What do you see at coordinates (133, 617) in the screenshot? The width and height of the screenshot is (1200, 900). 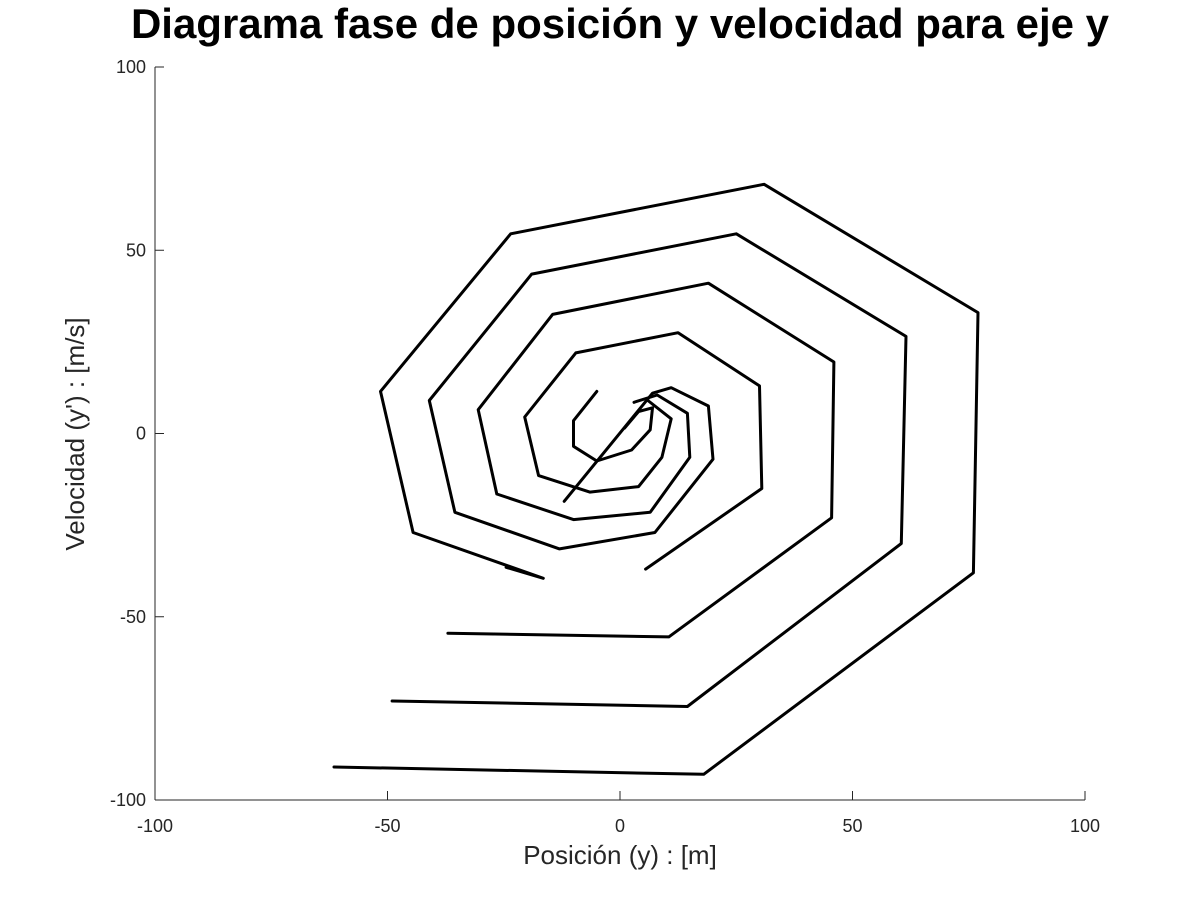 I see `y-tick-label: -50` at bounding box center [133, 617].